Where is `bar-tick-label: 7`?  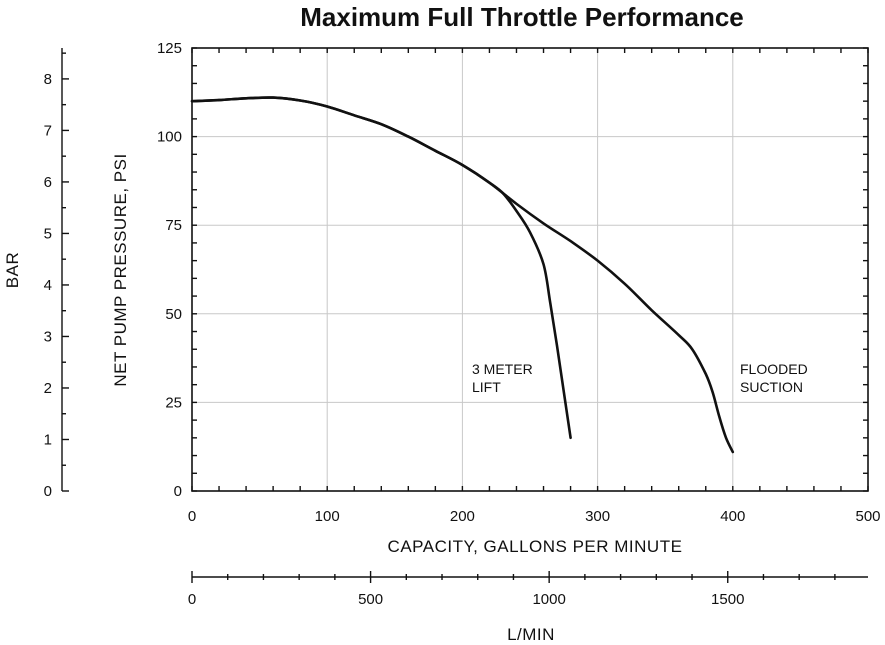
bar-tick-label: 7 is located at coordinates (48, 130).